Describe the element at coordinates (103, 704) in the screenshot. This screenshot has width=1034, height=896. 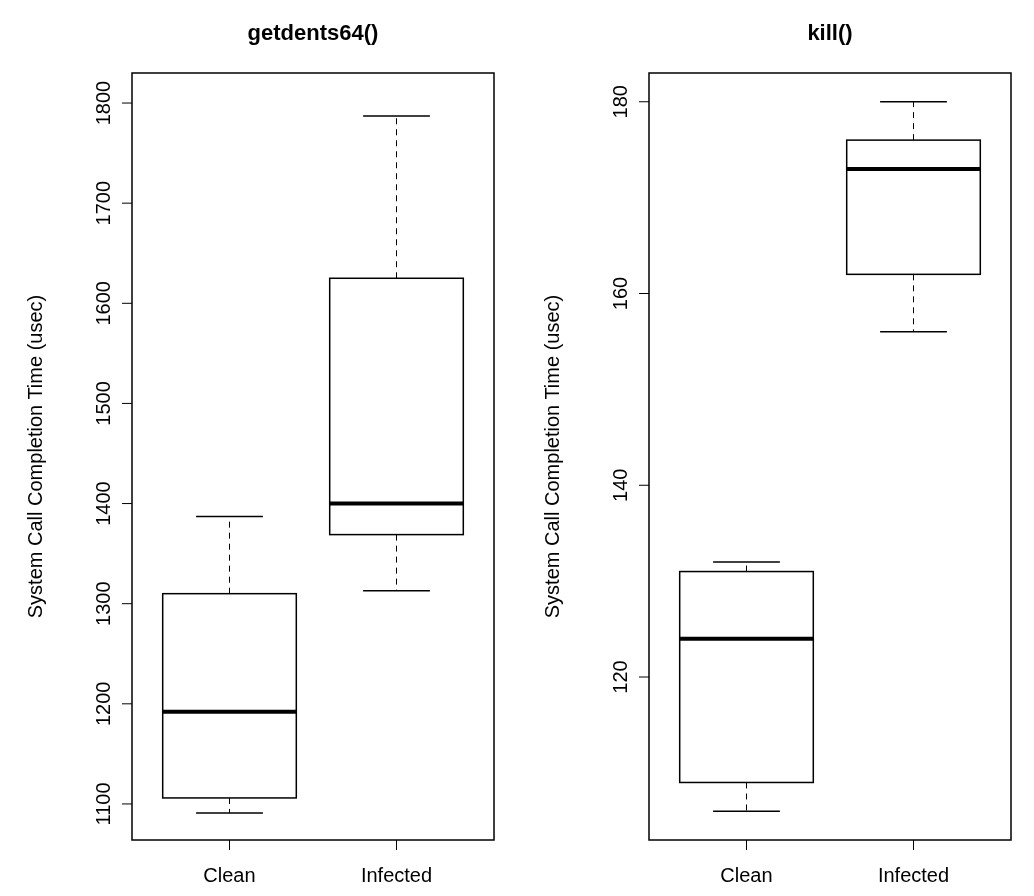
I see `y-tick-label: 1200` at that location.